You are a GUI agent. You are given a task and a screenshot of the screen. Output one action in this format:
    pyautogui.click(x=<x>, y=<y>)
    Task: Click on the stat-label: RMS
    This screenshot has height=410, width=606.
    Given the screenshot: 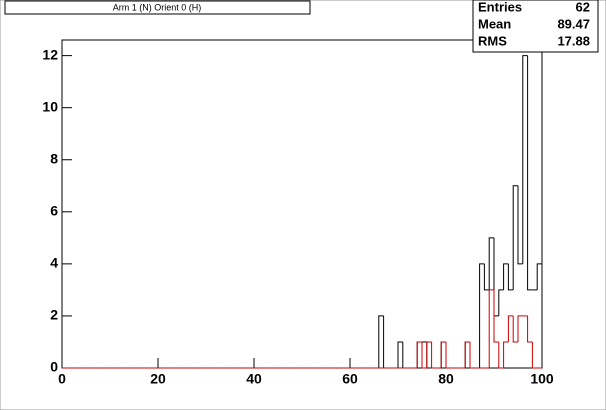 What is the action you would take?
    pyautogui.click(x=492, y=40)
    